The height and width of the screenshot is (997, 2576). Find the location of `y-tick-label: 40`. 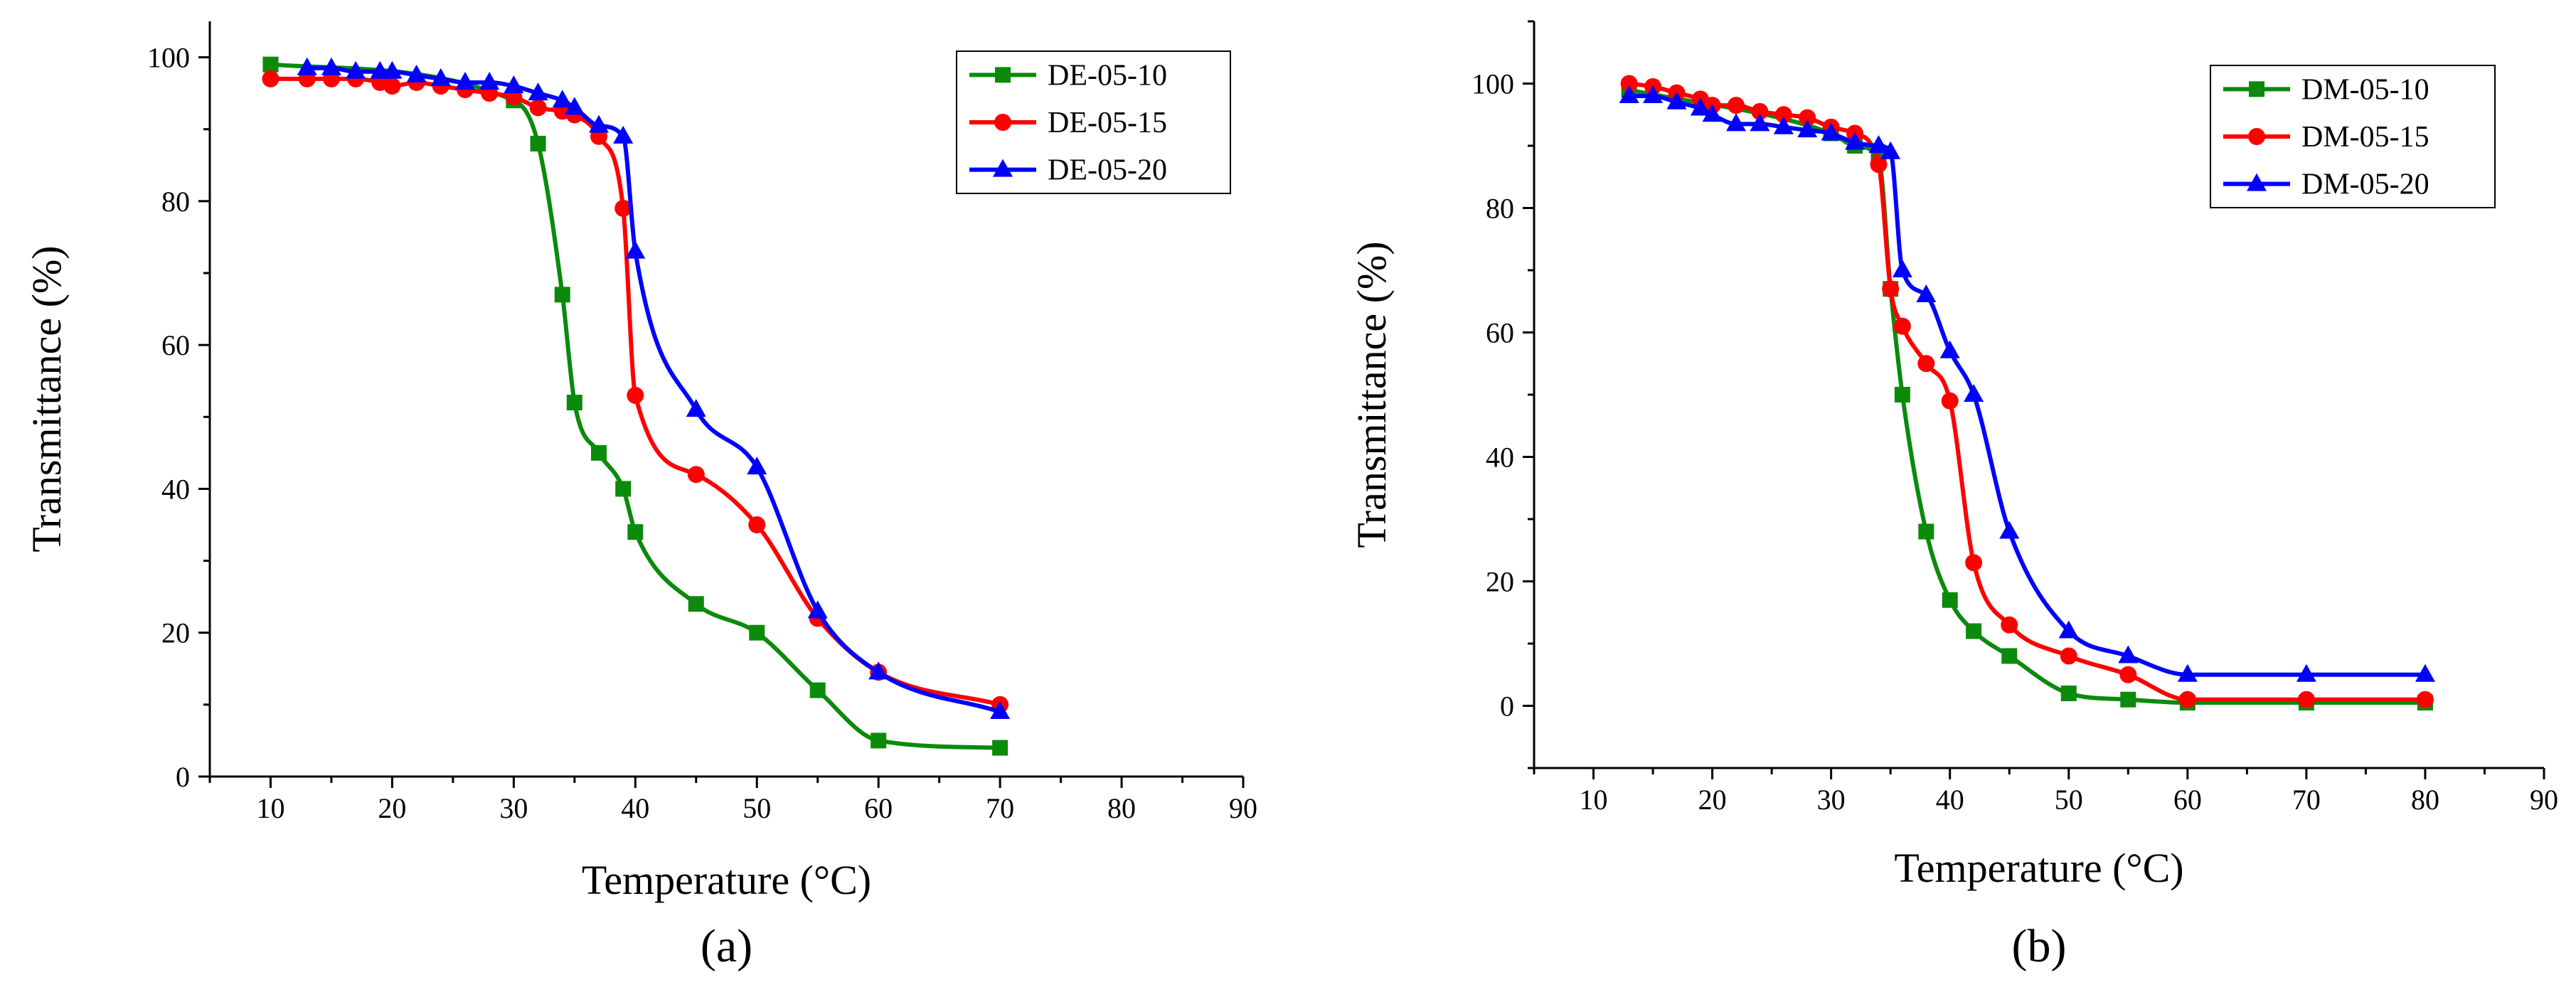

y-tick-label: 40 is located at coordinates (1500, 458).